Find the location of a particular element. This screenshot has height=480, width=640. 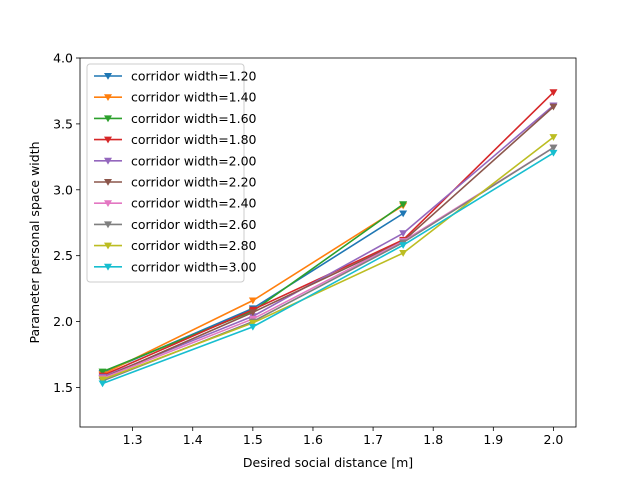

x-tick-label: 1.6 is located at coordinates (313, 439).